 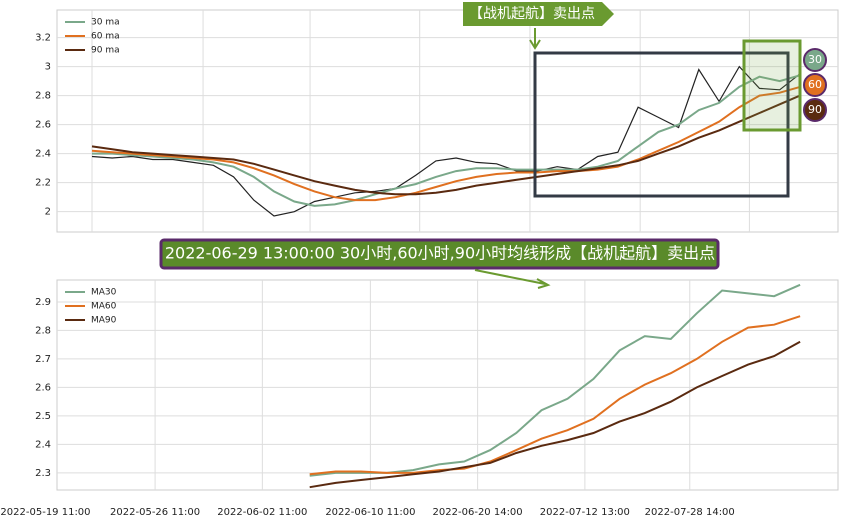 I want to click on x-tick-label: 2022-05-19 11:00, so click(x=45, y=512).